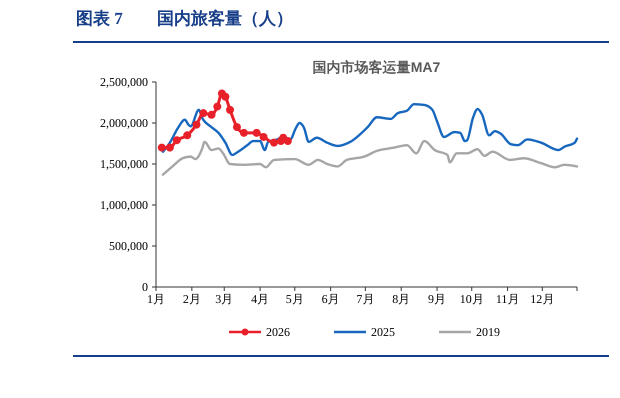 The height and width of the screenshot is (398, 620). I want to click on x-tick-label: 1月, so click(156, 299).